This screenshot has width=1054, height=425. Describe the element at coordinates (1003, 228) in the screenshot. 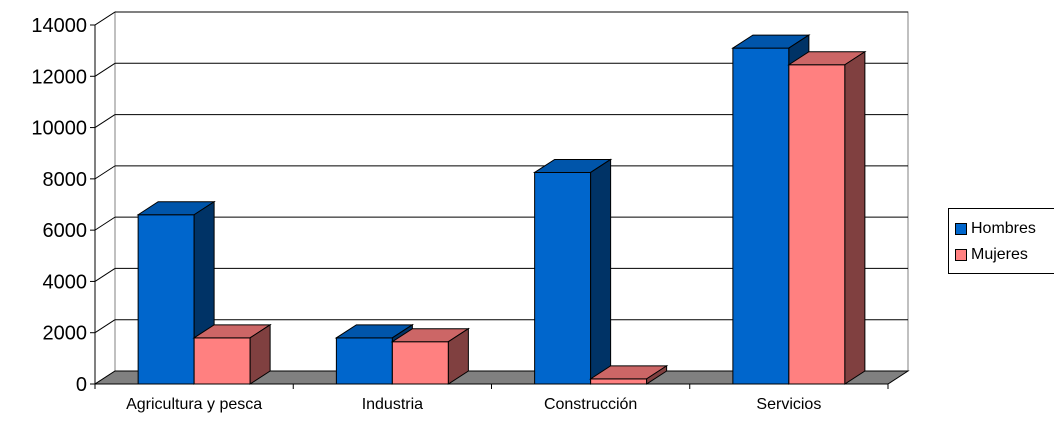

I see `legend-label-hombres: Hombres` at that location.